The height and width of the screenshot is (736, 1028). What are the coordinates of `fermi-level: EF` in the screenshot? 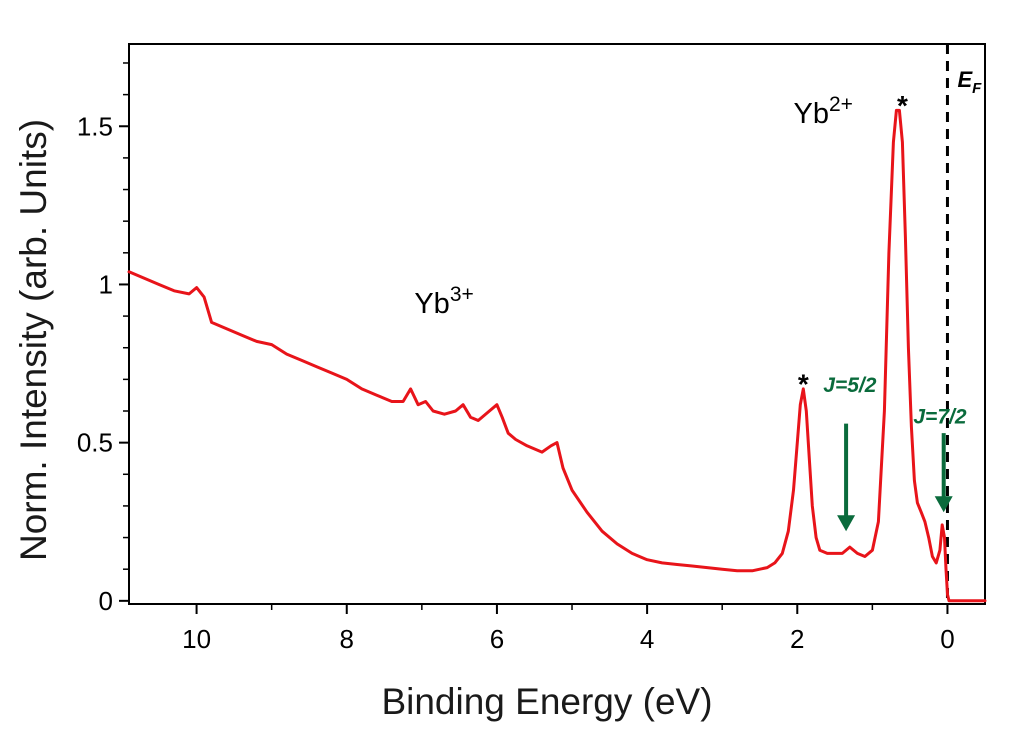 It's located at (963, 324).